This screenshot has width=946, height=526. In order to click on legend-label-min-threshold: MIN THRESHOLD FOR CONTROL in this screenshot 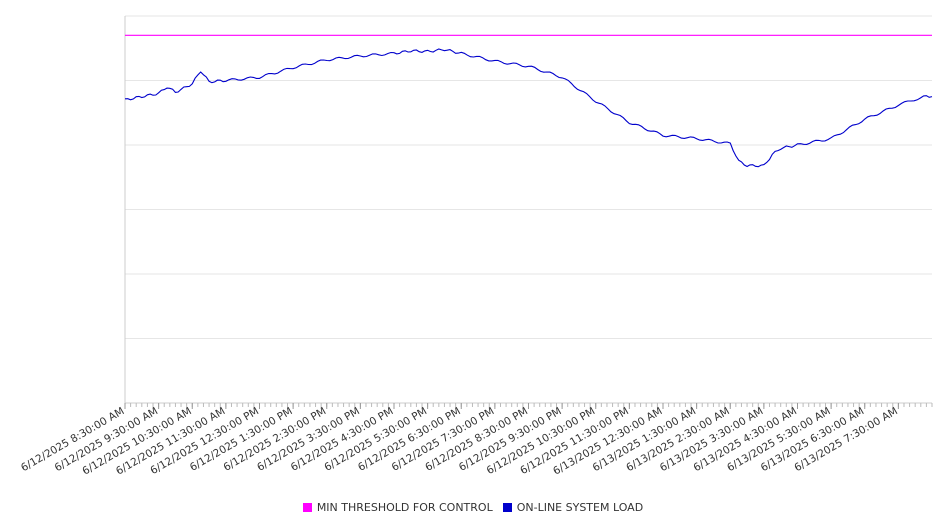, I will do `click(404, 507)`.